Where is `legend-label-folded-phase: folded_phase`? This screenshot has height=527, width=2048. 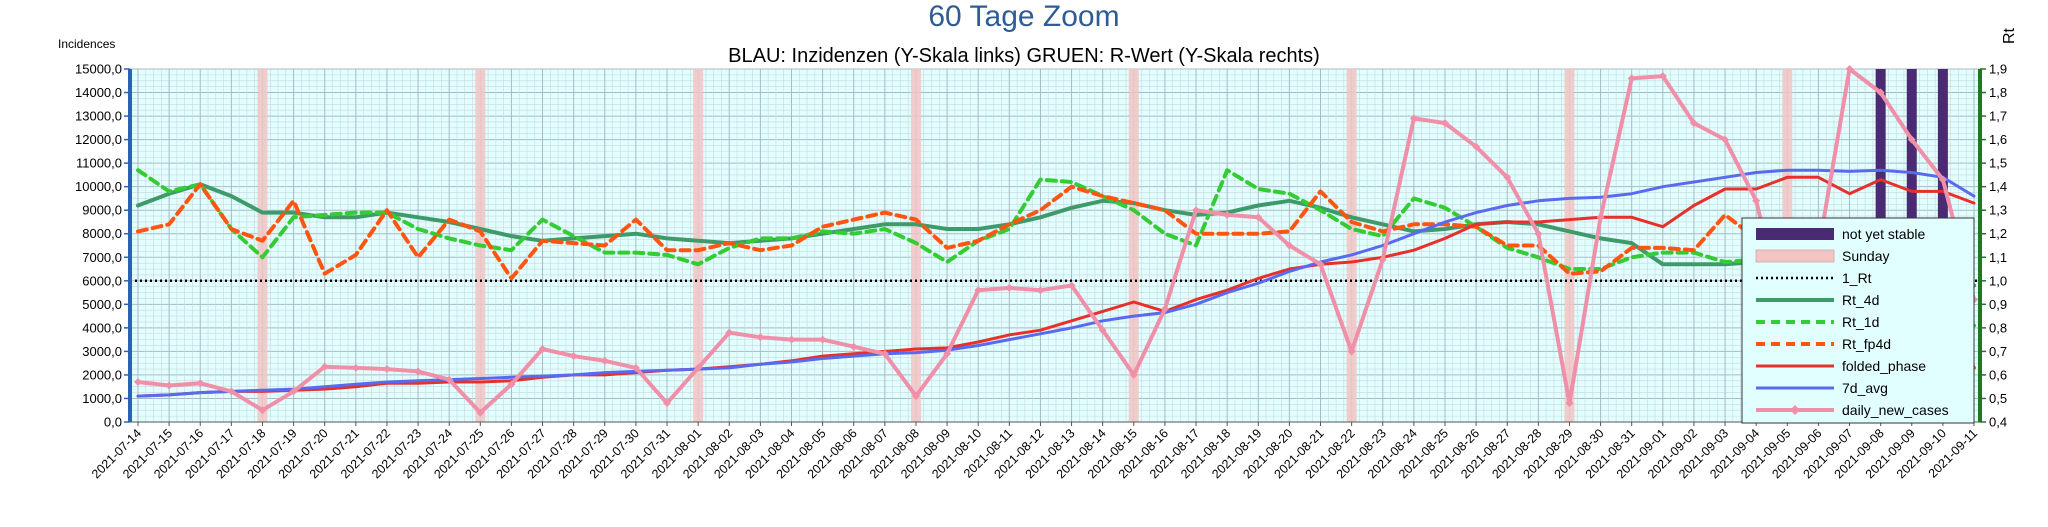
legend-label-folded-phase: folded_phase is located at coordinates (1884, 366).